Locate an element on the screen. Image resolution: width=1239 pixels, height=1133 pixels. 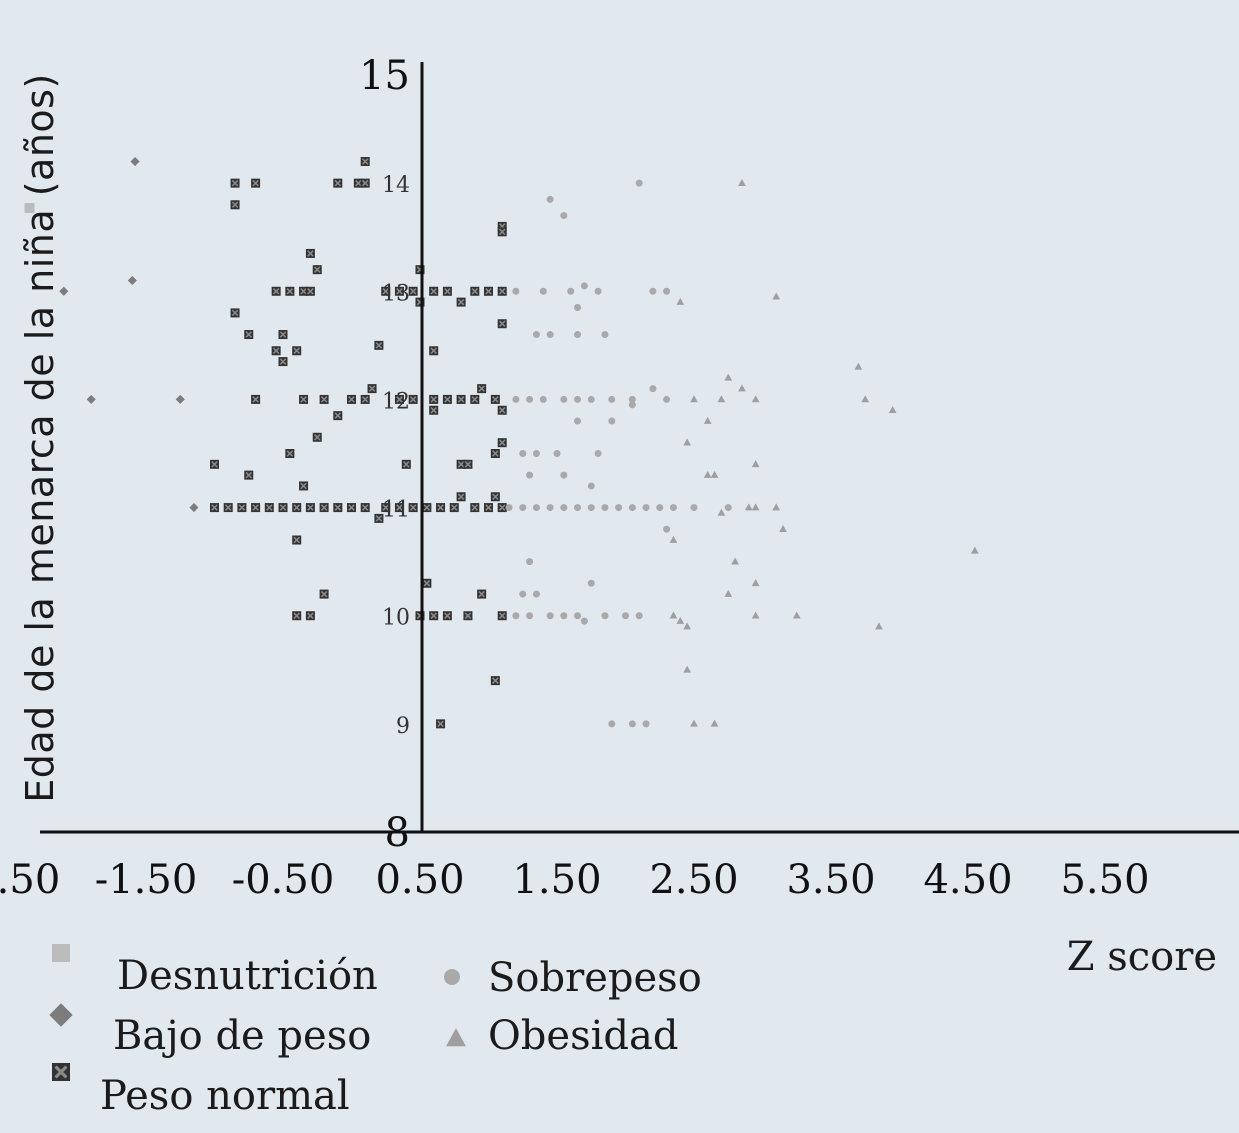
x-axis-label: Z score is located at coordinates (1141, 957).